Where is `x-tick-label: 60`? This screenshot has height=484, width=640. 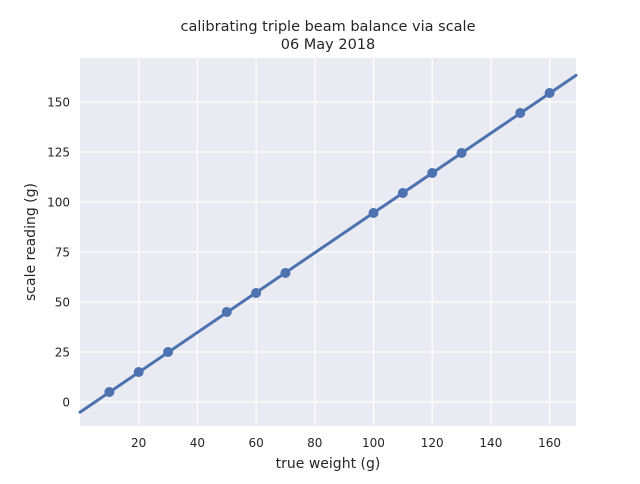
x-tick-label: 60 is located at coordinates (255, 443).